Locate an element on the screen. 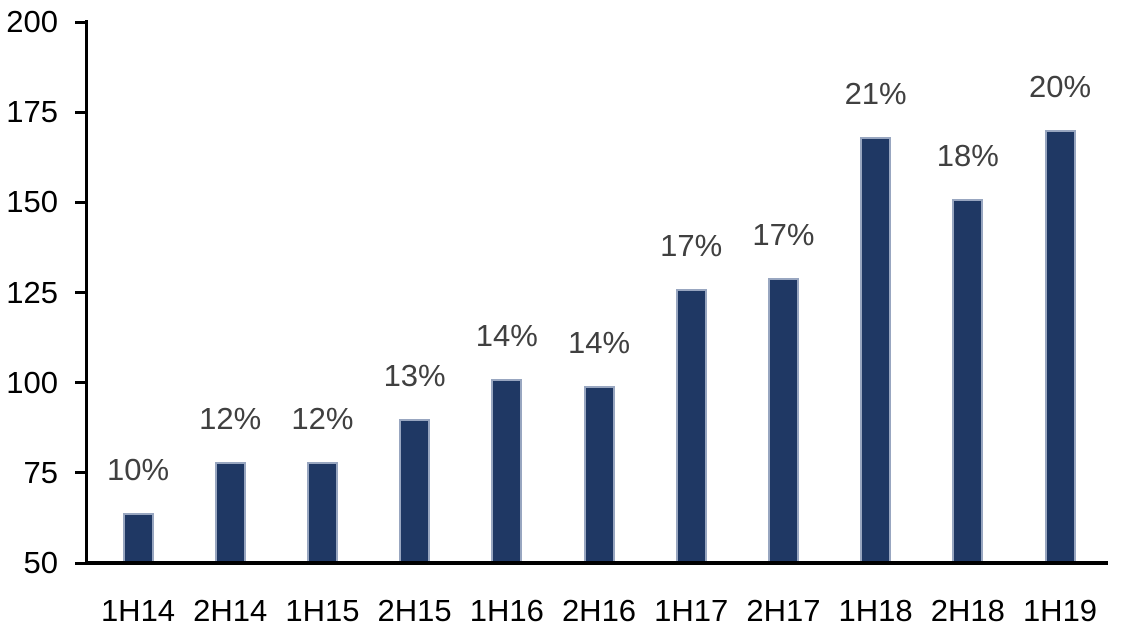 This screenshot has width=1129, height=641. bar-value-label-1h18: 21% is located at coordinates (875, 94).